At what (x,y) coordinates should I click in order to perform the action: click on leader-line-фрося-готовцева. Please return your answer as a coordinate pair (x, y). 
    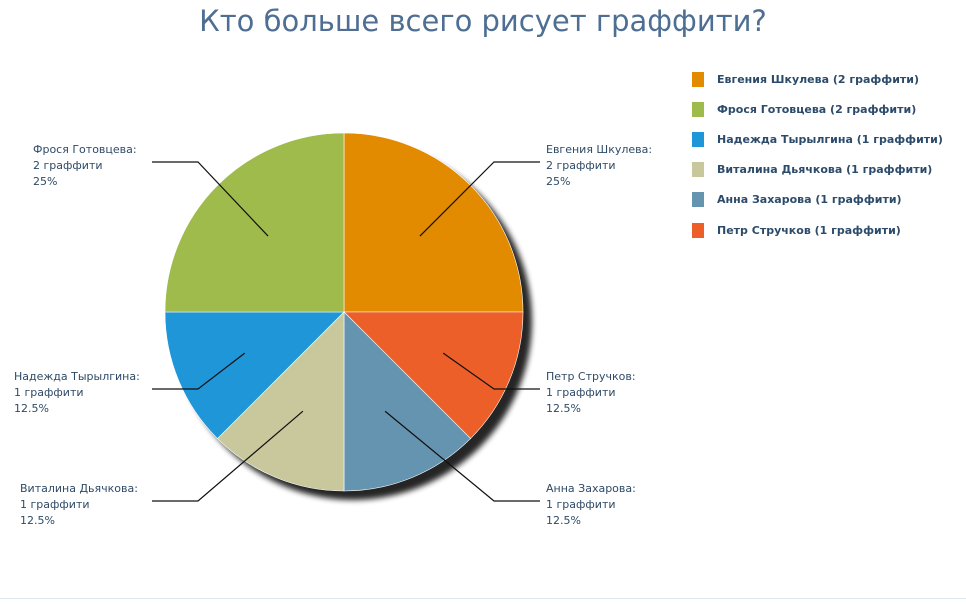
    Looking at the image, I should click on (210, 199).